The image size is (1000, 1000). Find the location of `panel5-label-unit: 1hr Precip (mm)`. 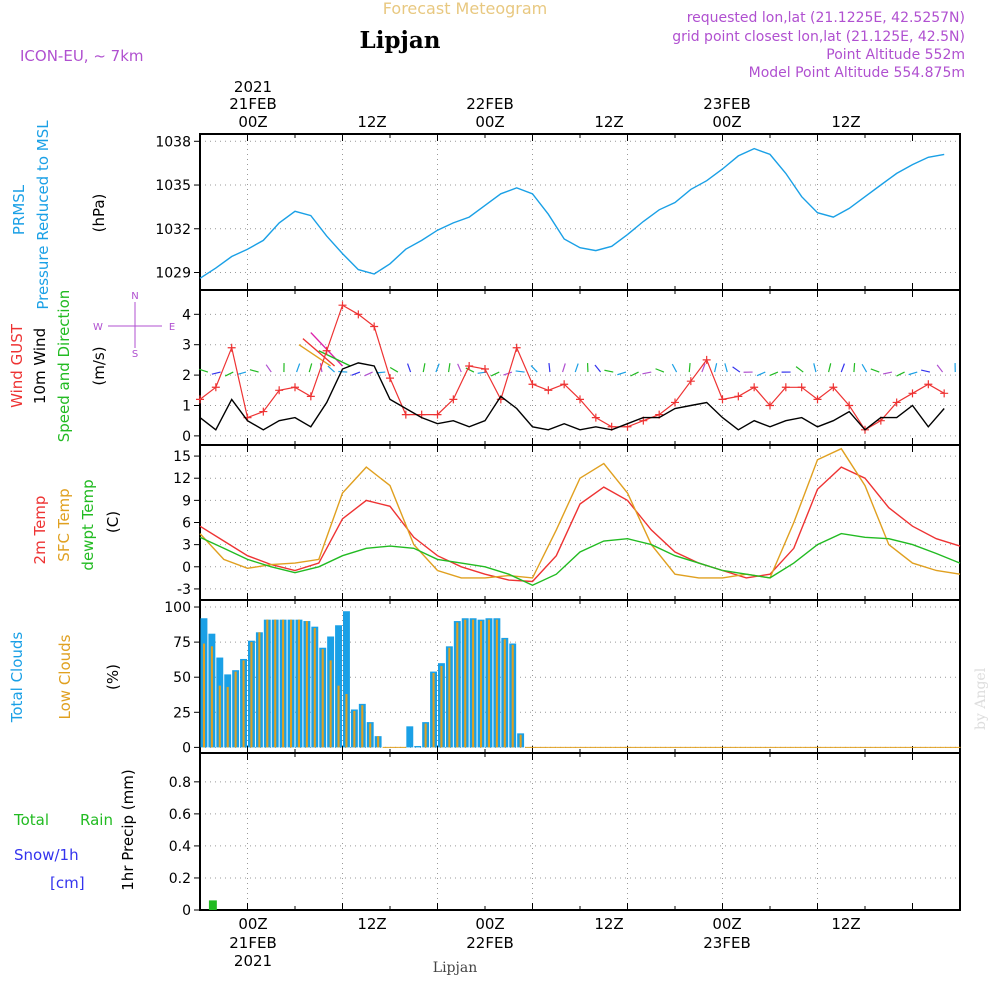

panel5-label-unit: 1hr Precip (mm) is located at coordinates (128, 829).